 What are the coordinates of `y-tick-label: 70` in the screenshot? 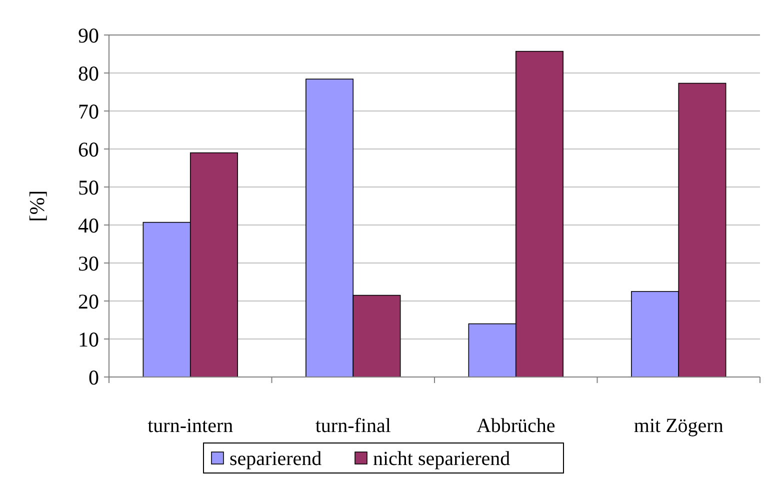 It's located at (88, 111).